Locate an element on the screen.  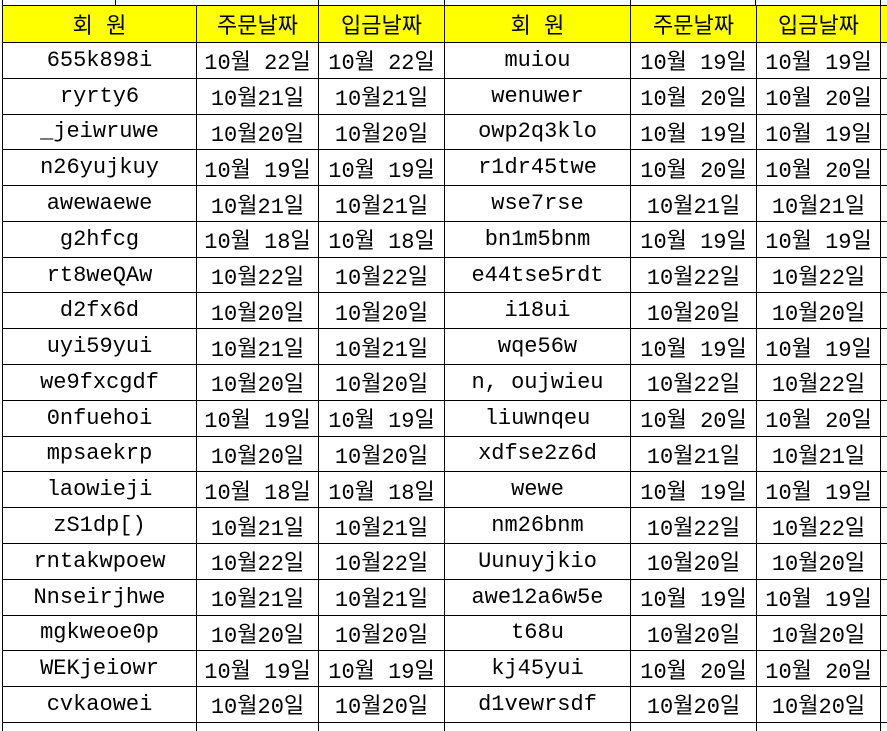
cell-member-2: Uunuyjkio is located at coordinates (537, 561).